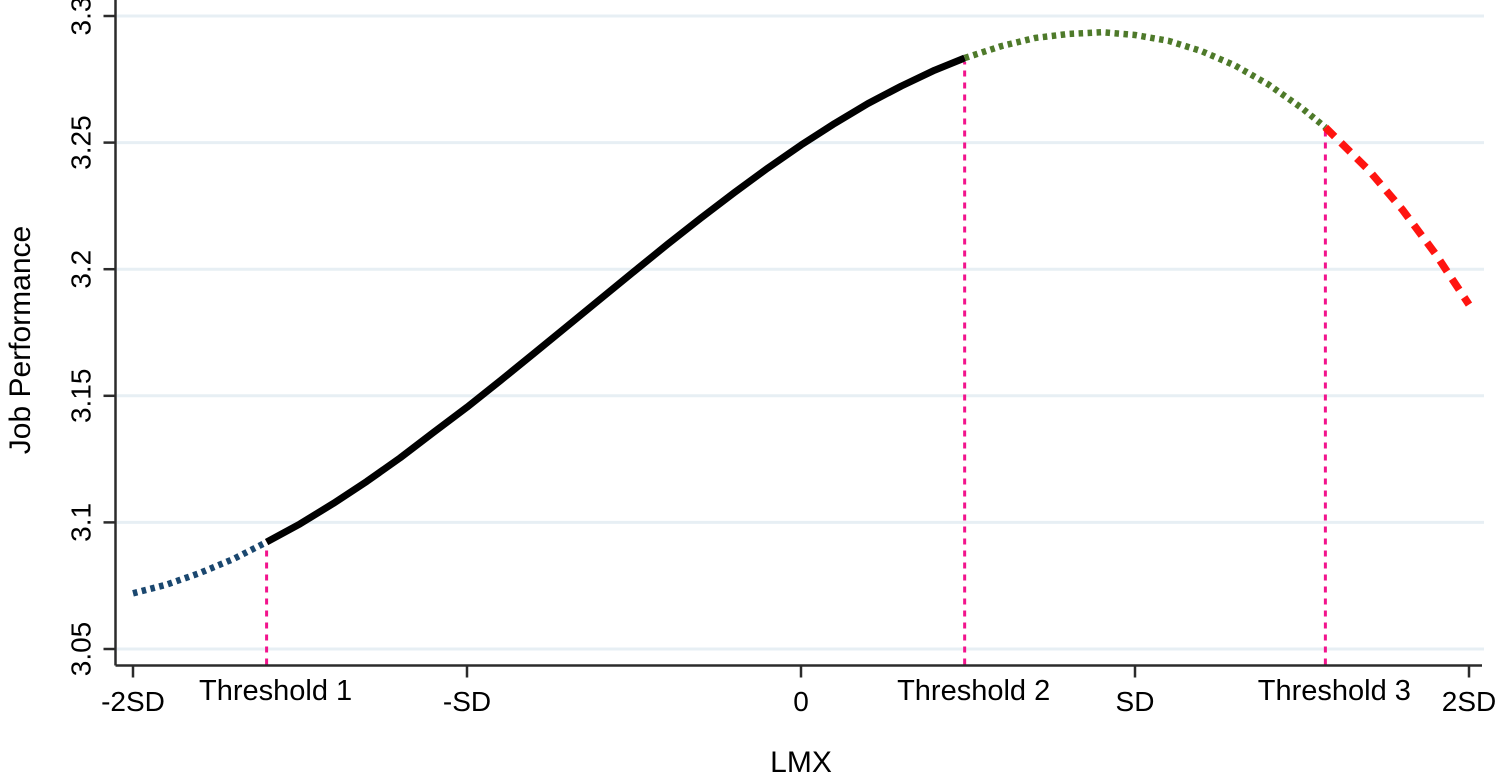  I want to click on x-tick-label-SD: SD, so click(1135, 701).